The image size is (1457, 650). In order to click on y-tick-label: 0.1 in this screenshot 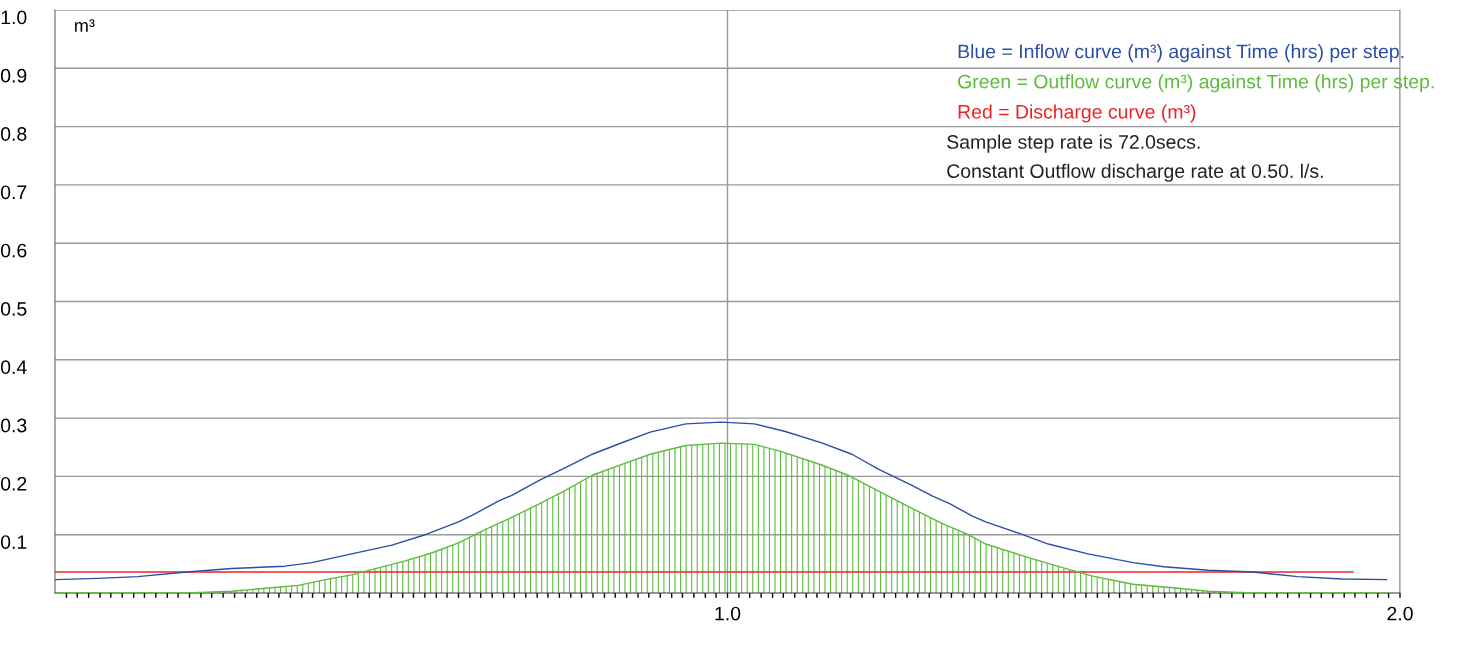, I will do `click(13, 542)`.